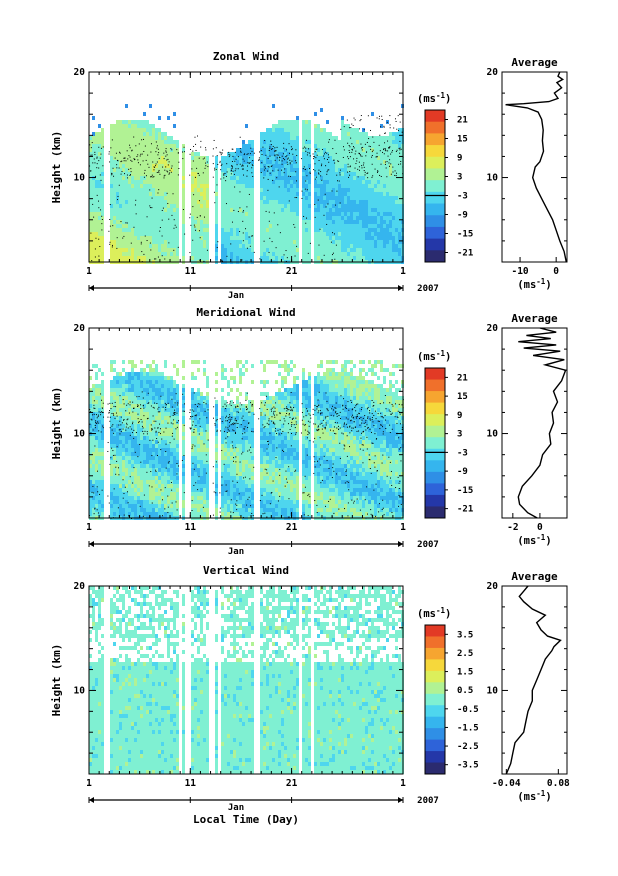 Image resolution: width=618 pixels, height=876 pixels. Describe the element at coordinates (462, 121) in the screenshot. I see `colorbar-tick-label: 21` at that location.